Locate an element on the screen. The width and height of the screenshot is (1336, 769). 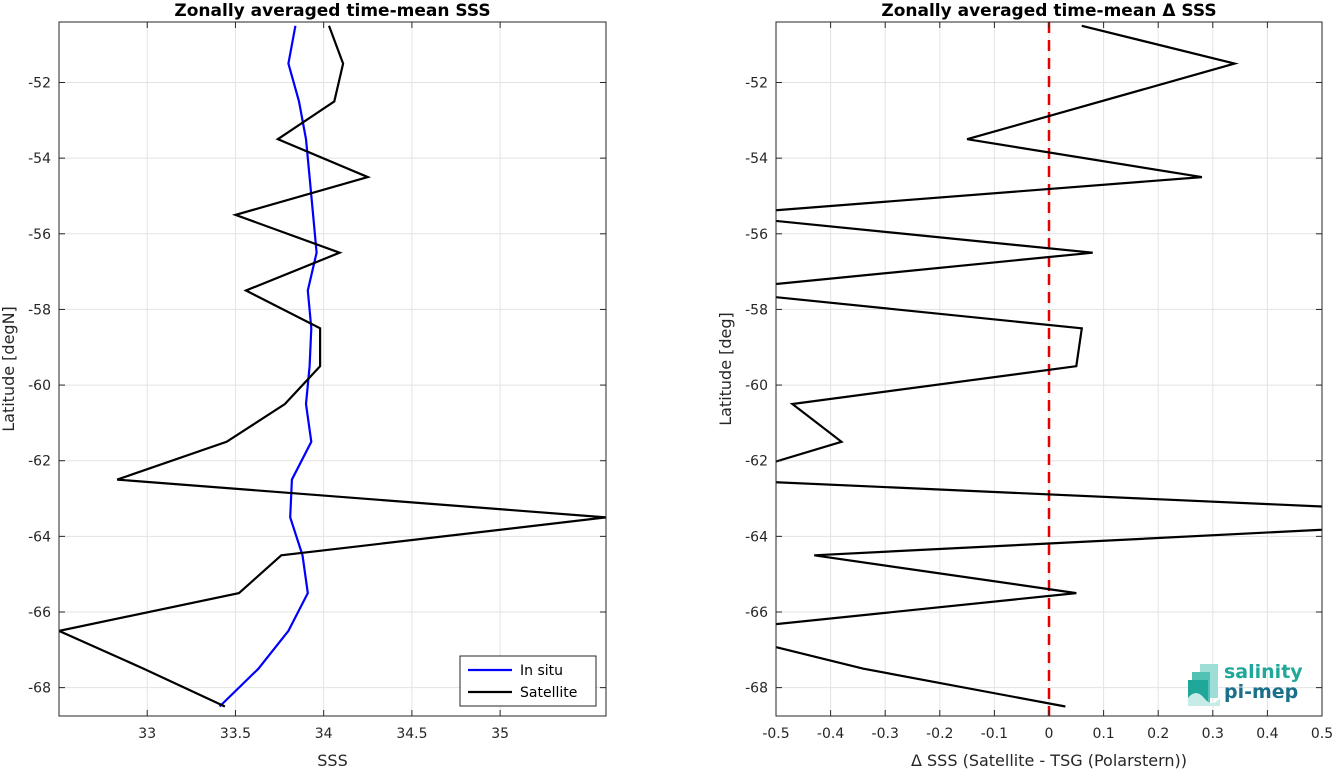
x-tick-label: 0 is located at coordinates (1049, 734).